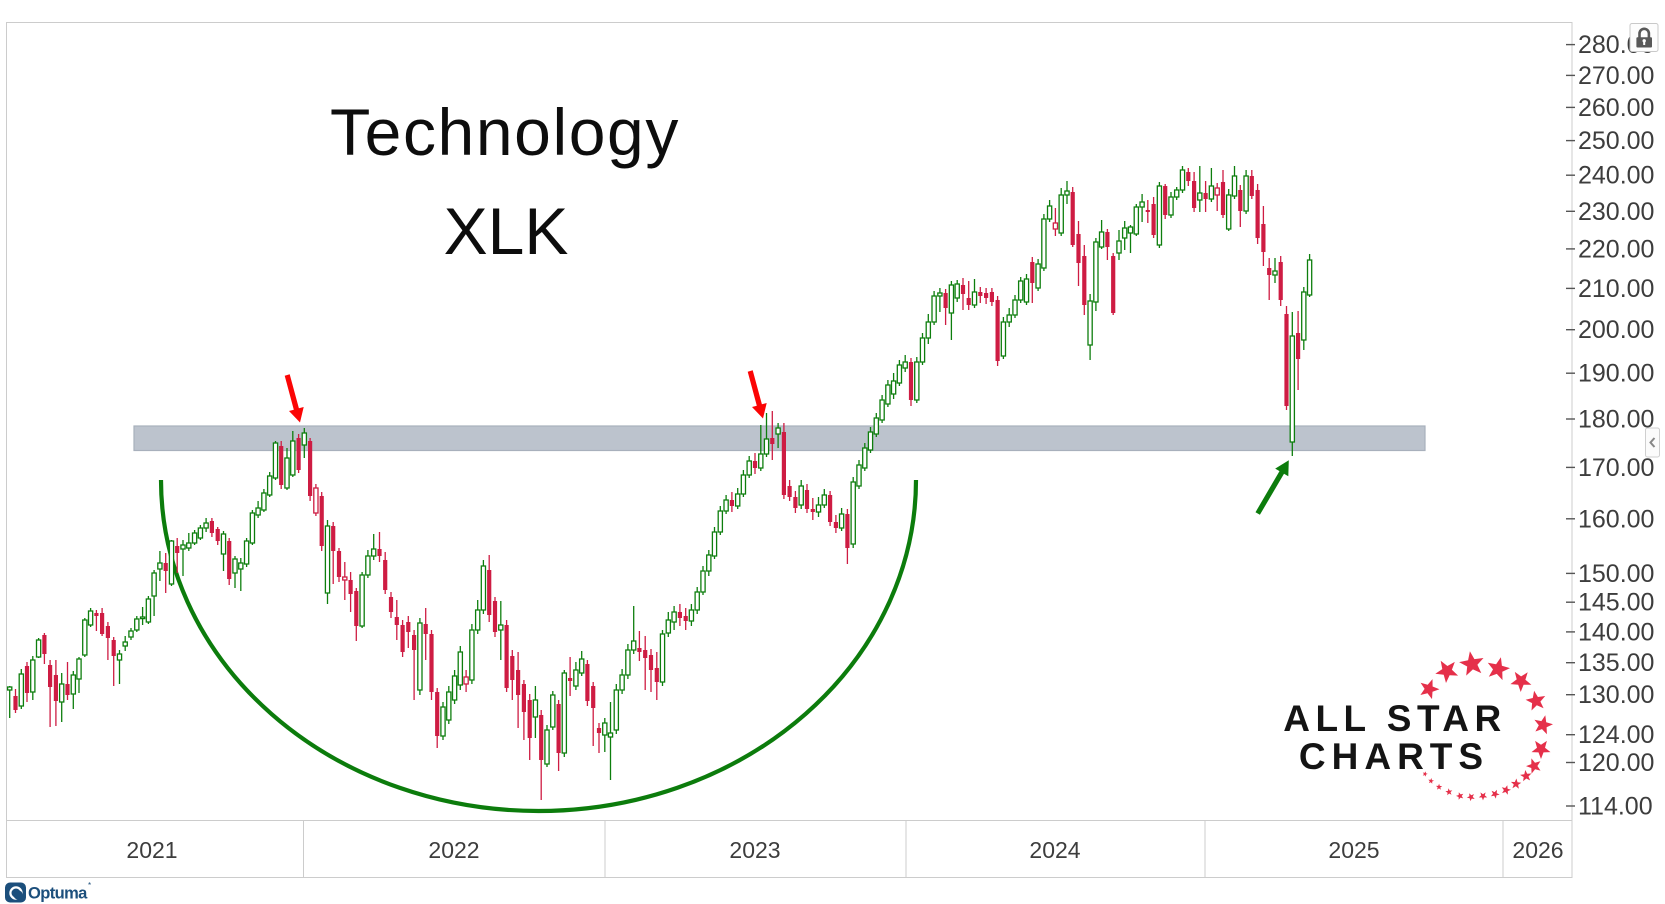  What do you see at coordinates (1616, 663) in the screenshot?
I see `svg-text: 135.00` at bounding box center [1616, 663].